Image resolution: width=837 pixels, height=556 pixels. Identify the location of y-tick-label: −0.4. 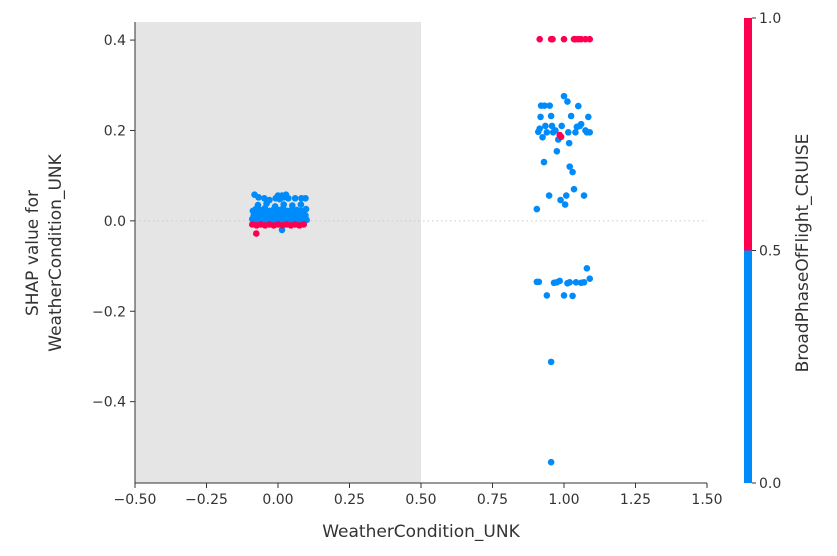
(109, 403).